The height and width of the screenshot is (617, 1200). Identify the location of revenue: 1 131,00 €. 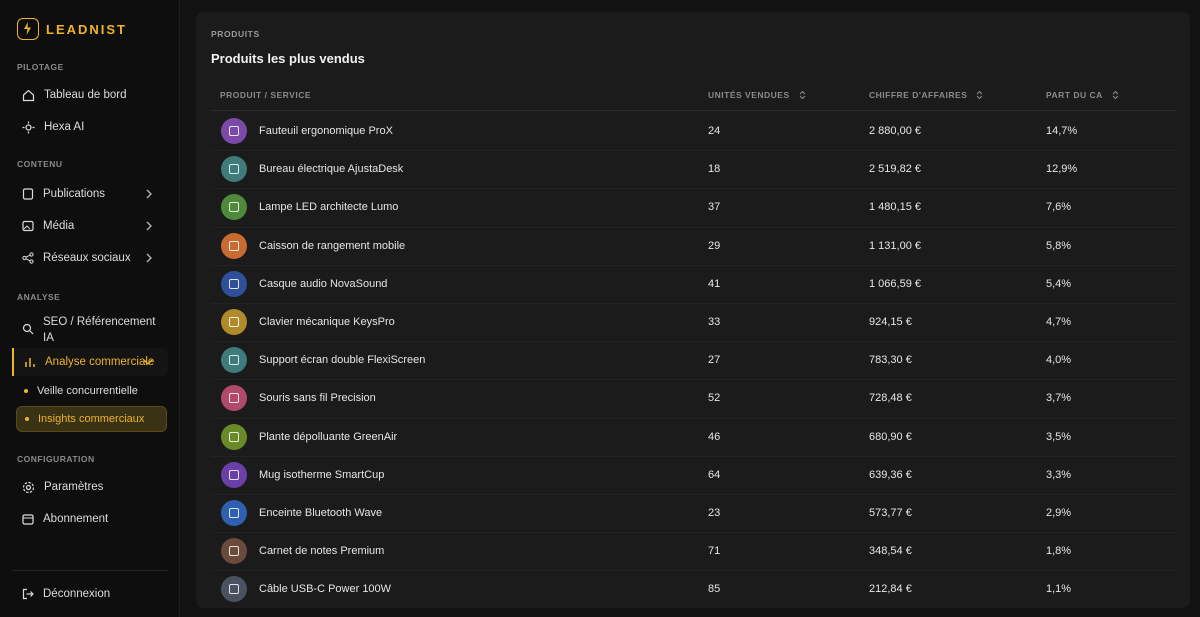
(895, 245).